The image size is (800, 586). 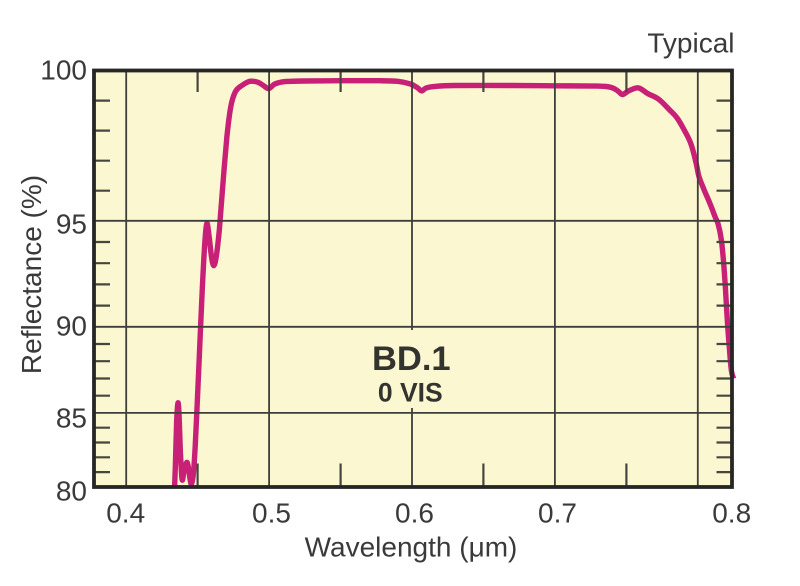 What do you see at coordinates (63, 70) in the screenshot?
I see `svg-text: 100` at bounding box center [63, 70].